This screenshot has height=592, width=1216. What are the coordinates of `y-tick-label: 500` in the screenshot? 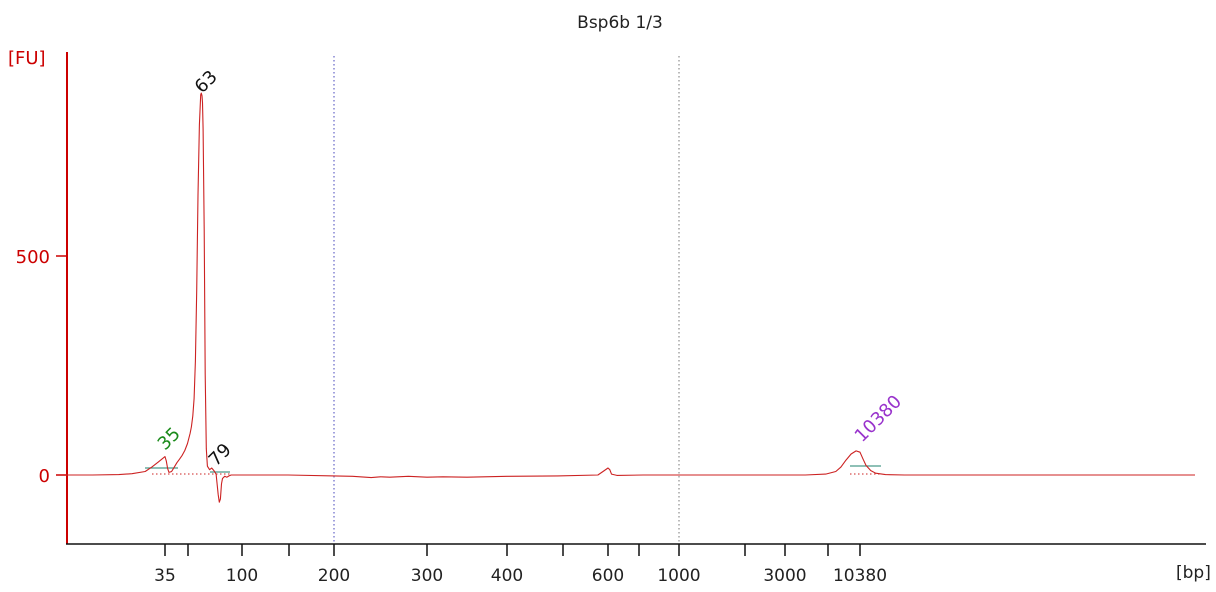 It's located at (33, 257).